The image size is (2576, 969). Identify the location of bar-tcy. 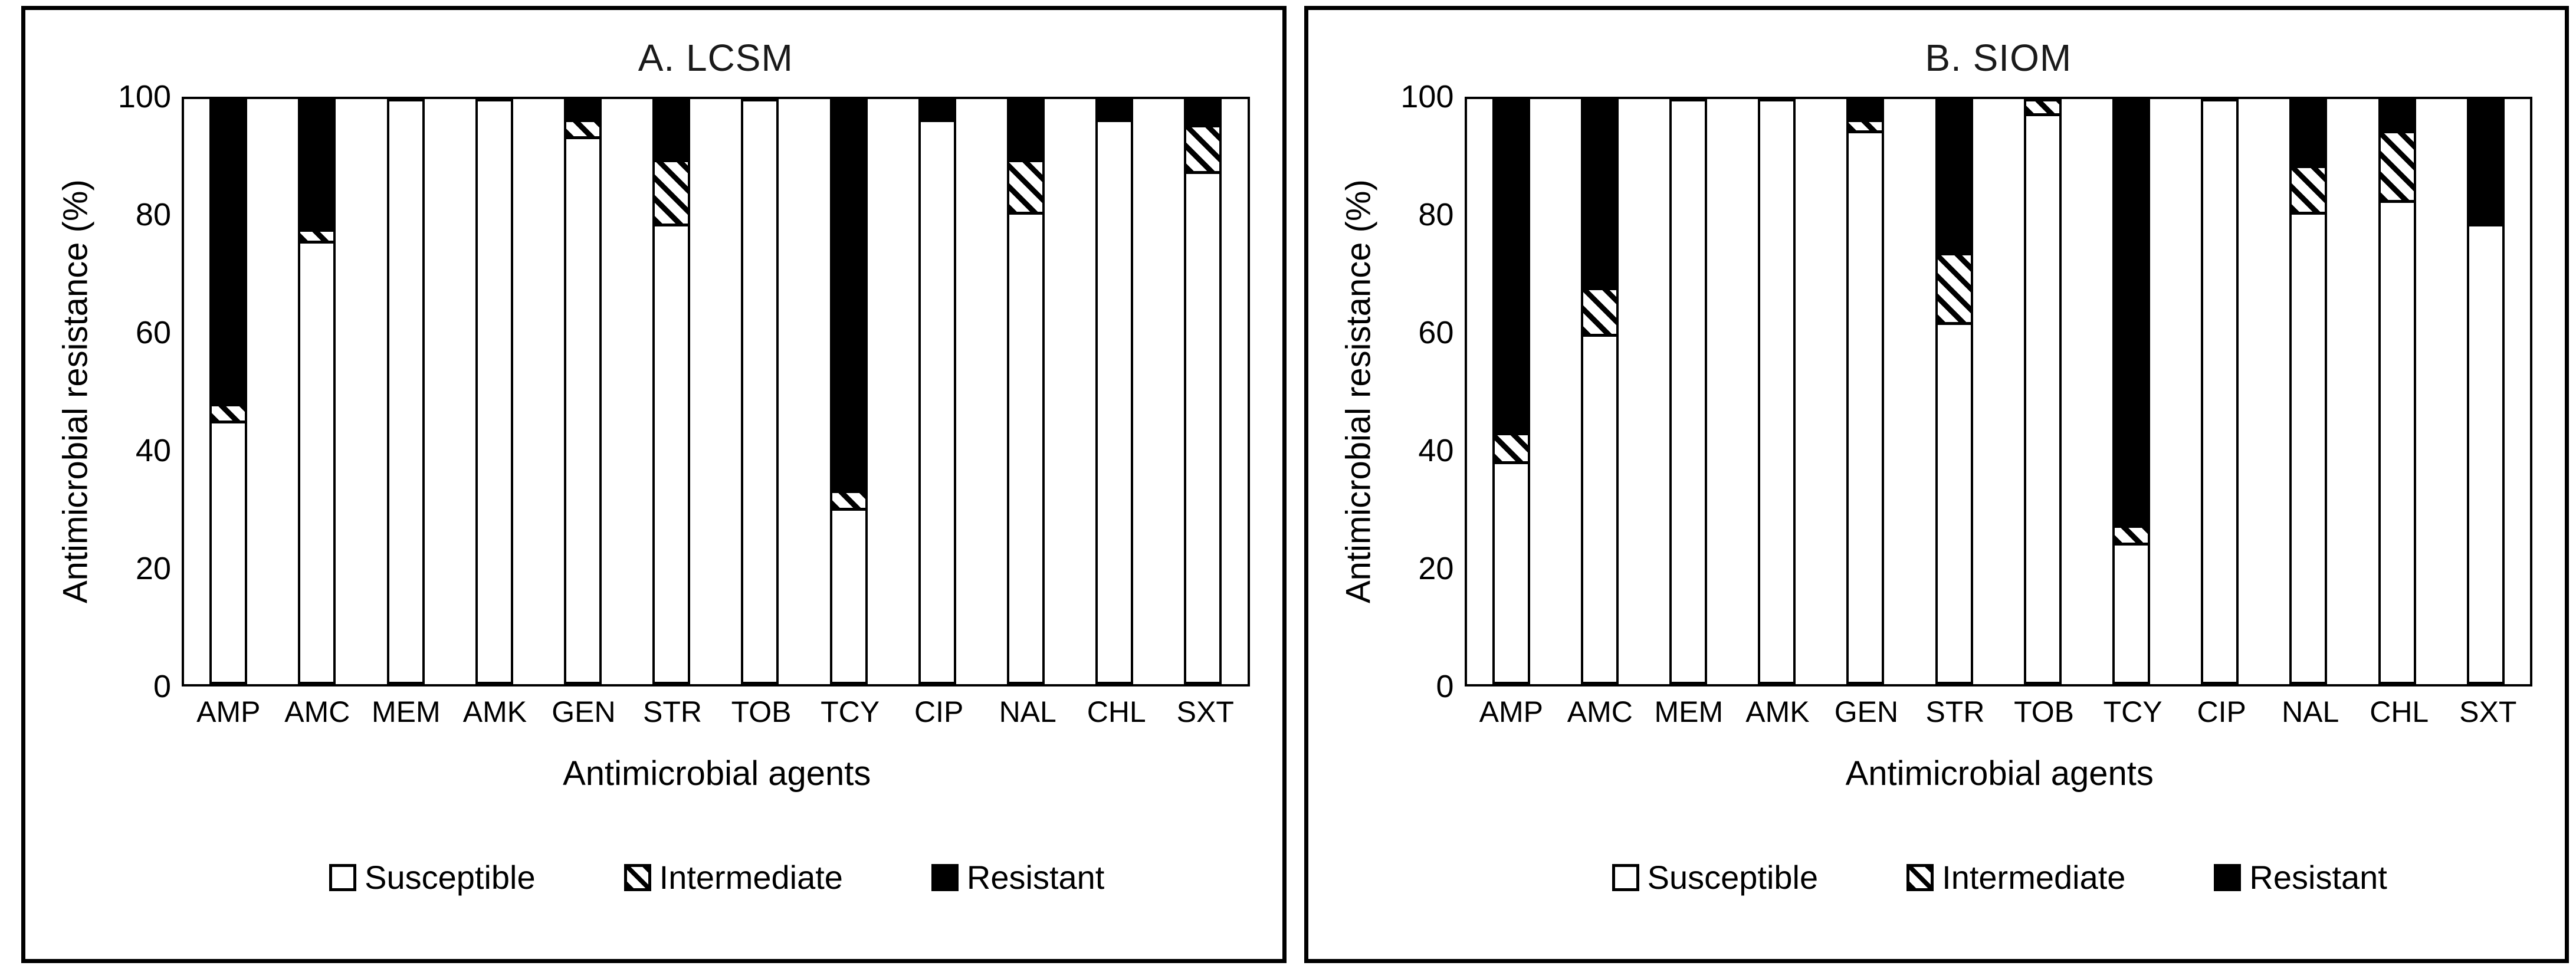
(2131, 391).